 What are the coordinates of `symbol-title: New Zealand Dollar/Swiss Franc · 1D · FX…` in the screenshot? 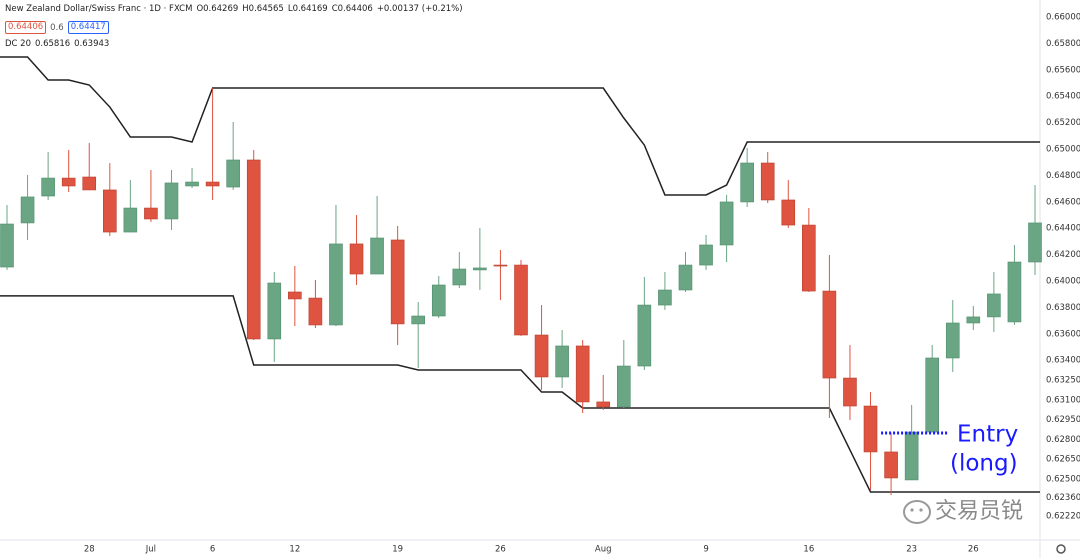 It's located at (99, 9).